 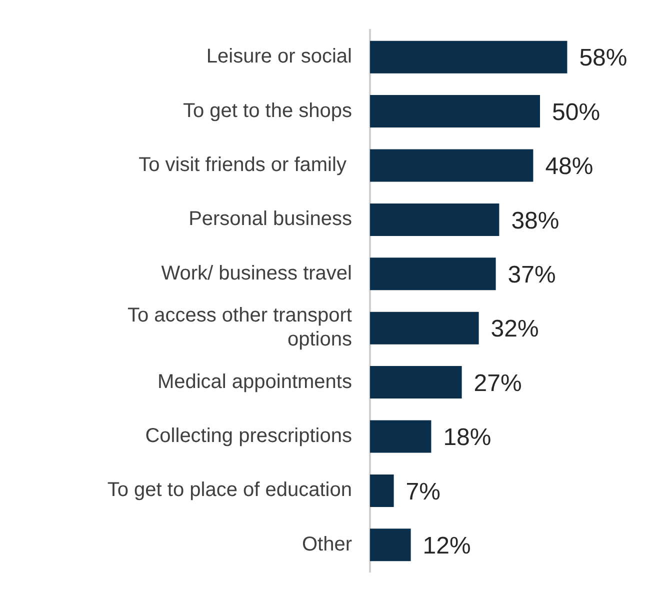 What do you see at coordinates (327, 544) in the screenshot?
I see `y-tick-label: Other` at bounding box center [327, 544].